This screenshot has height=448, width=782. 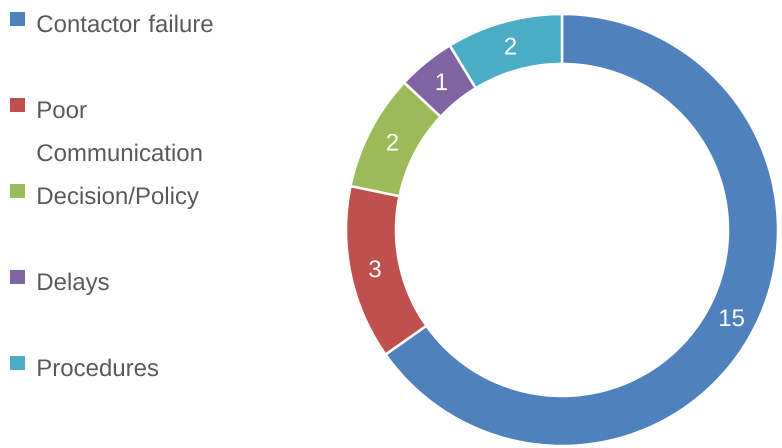 What do you see at coordinates (732, 317) in the screenshot?
I see `data-label: 15` at bounding box center [732, 317].